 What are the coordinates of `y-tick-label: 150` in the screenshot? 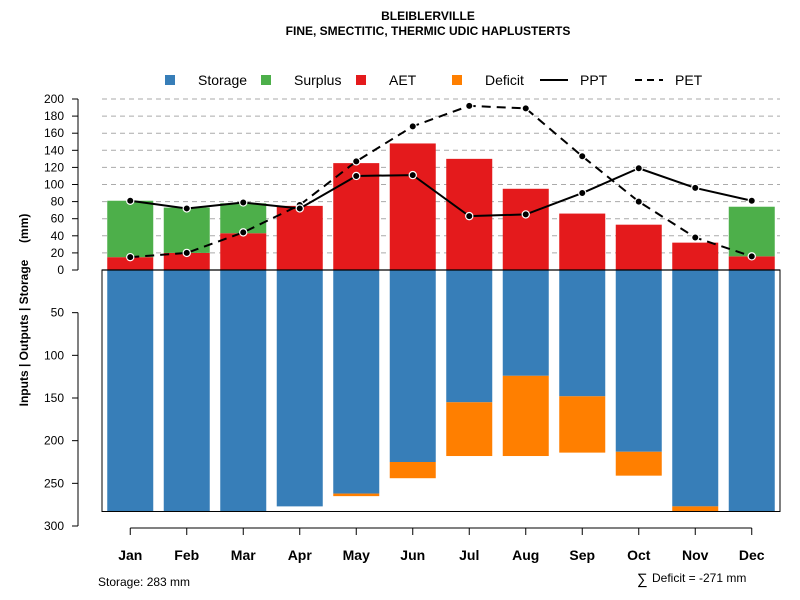 It's located at (54, 398).